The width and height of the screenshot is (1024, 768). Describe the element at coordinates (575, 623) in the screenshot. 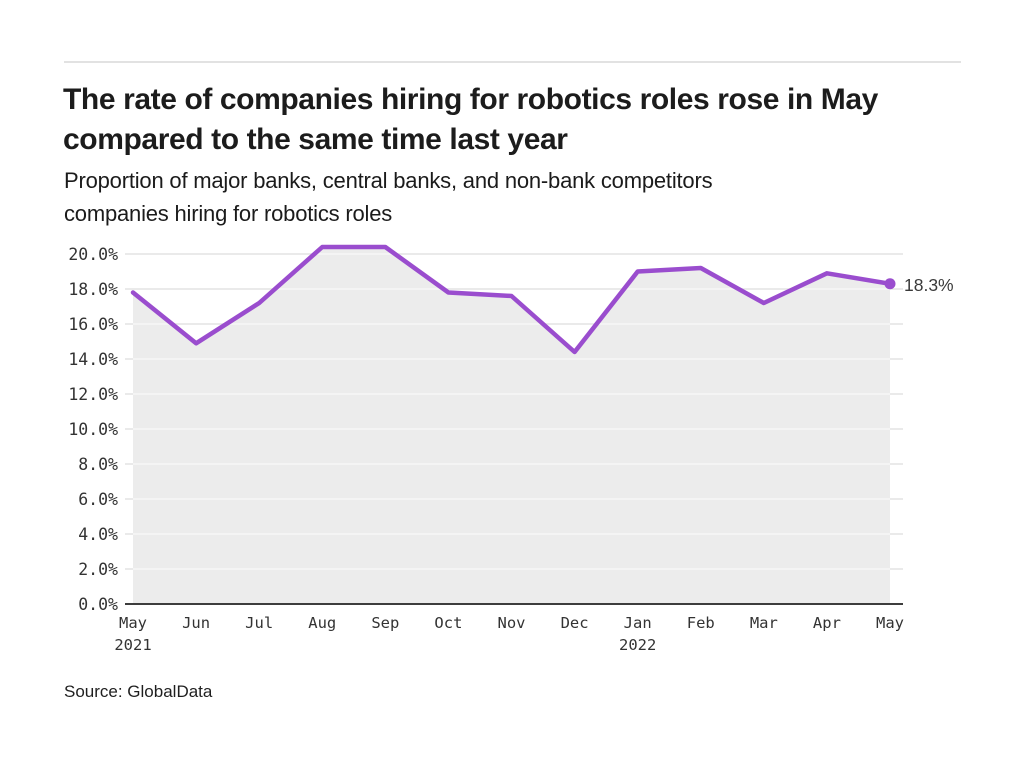

I see `x-tick-label: Dec` at that location.